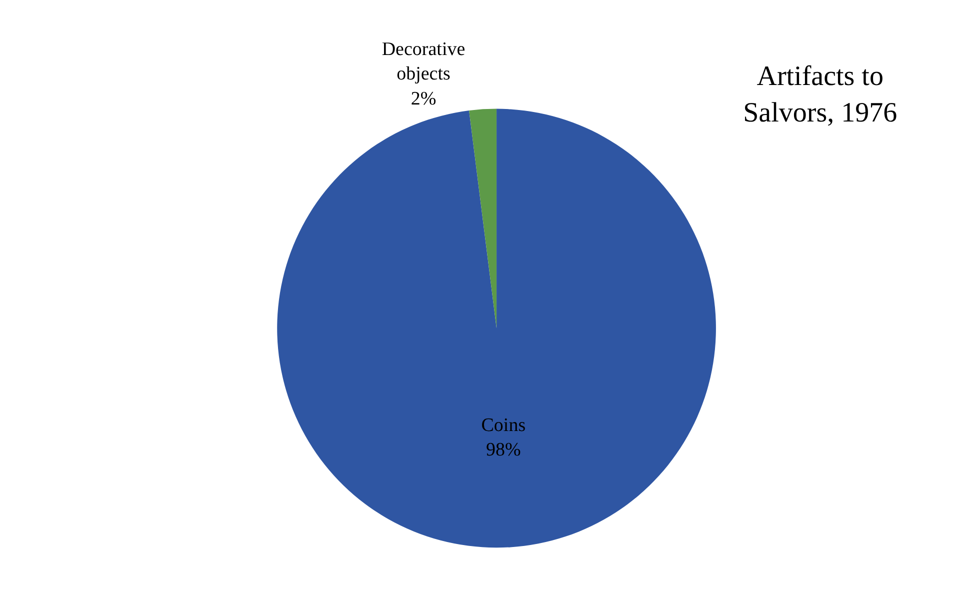 This screenshot has width=974, height=608. Describe the element at coordinates (483, 218) in the screenshot. I see `pie-slice` at that location.